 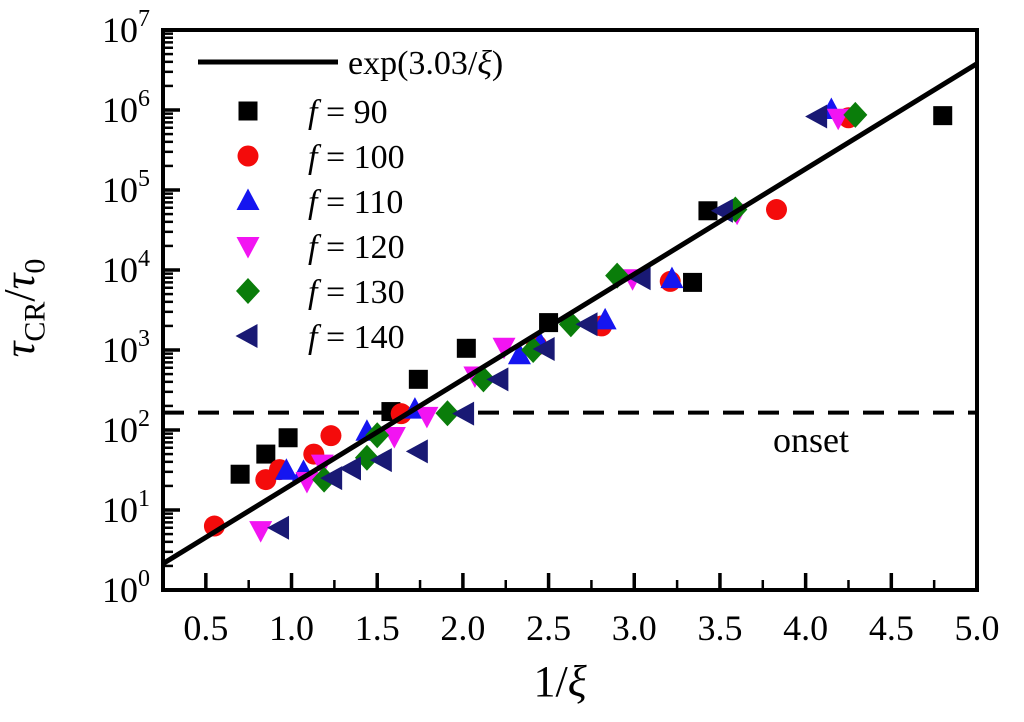 I want to click on legend-symbol-triangle-down, so click(x=248, y=248).